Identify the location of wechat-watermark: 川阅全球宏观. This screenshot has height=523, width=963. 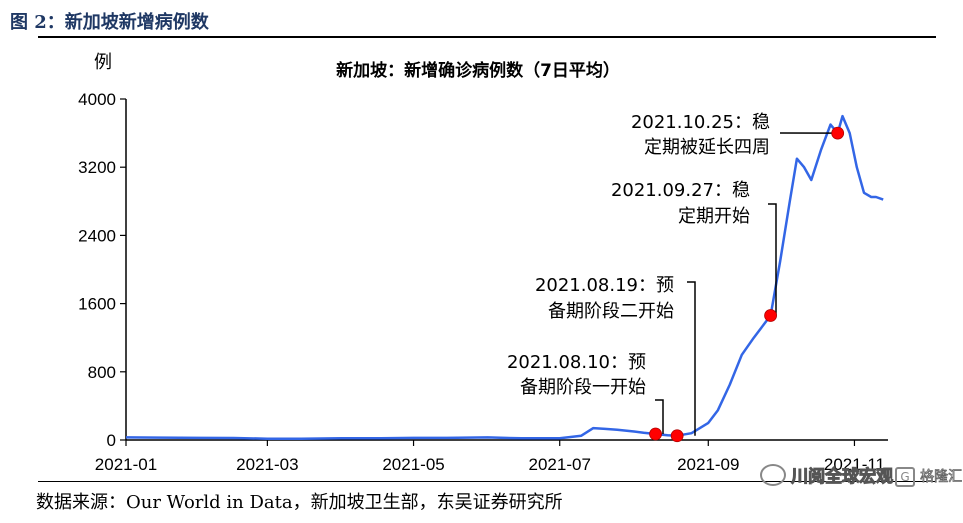
(827, 475).